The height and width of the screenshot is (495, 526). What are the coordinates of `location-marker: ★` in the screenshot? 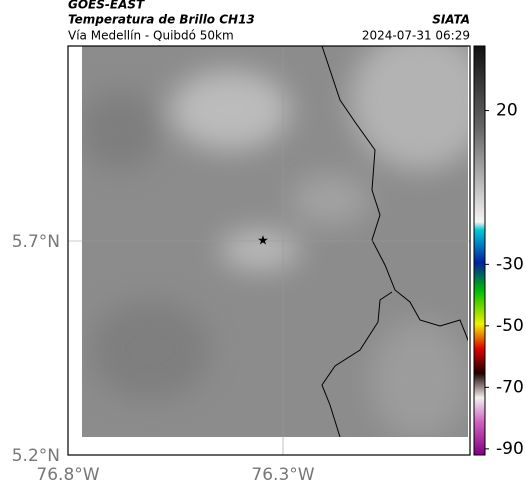 It's located at (263, 241).